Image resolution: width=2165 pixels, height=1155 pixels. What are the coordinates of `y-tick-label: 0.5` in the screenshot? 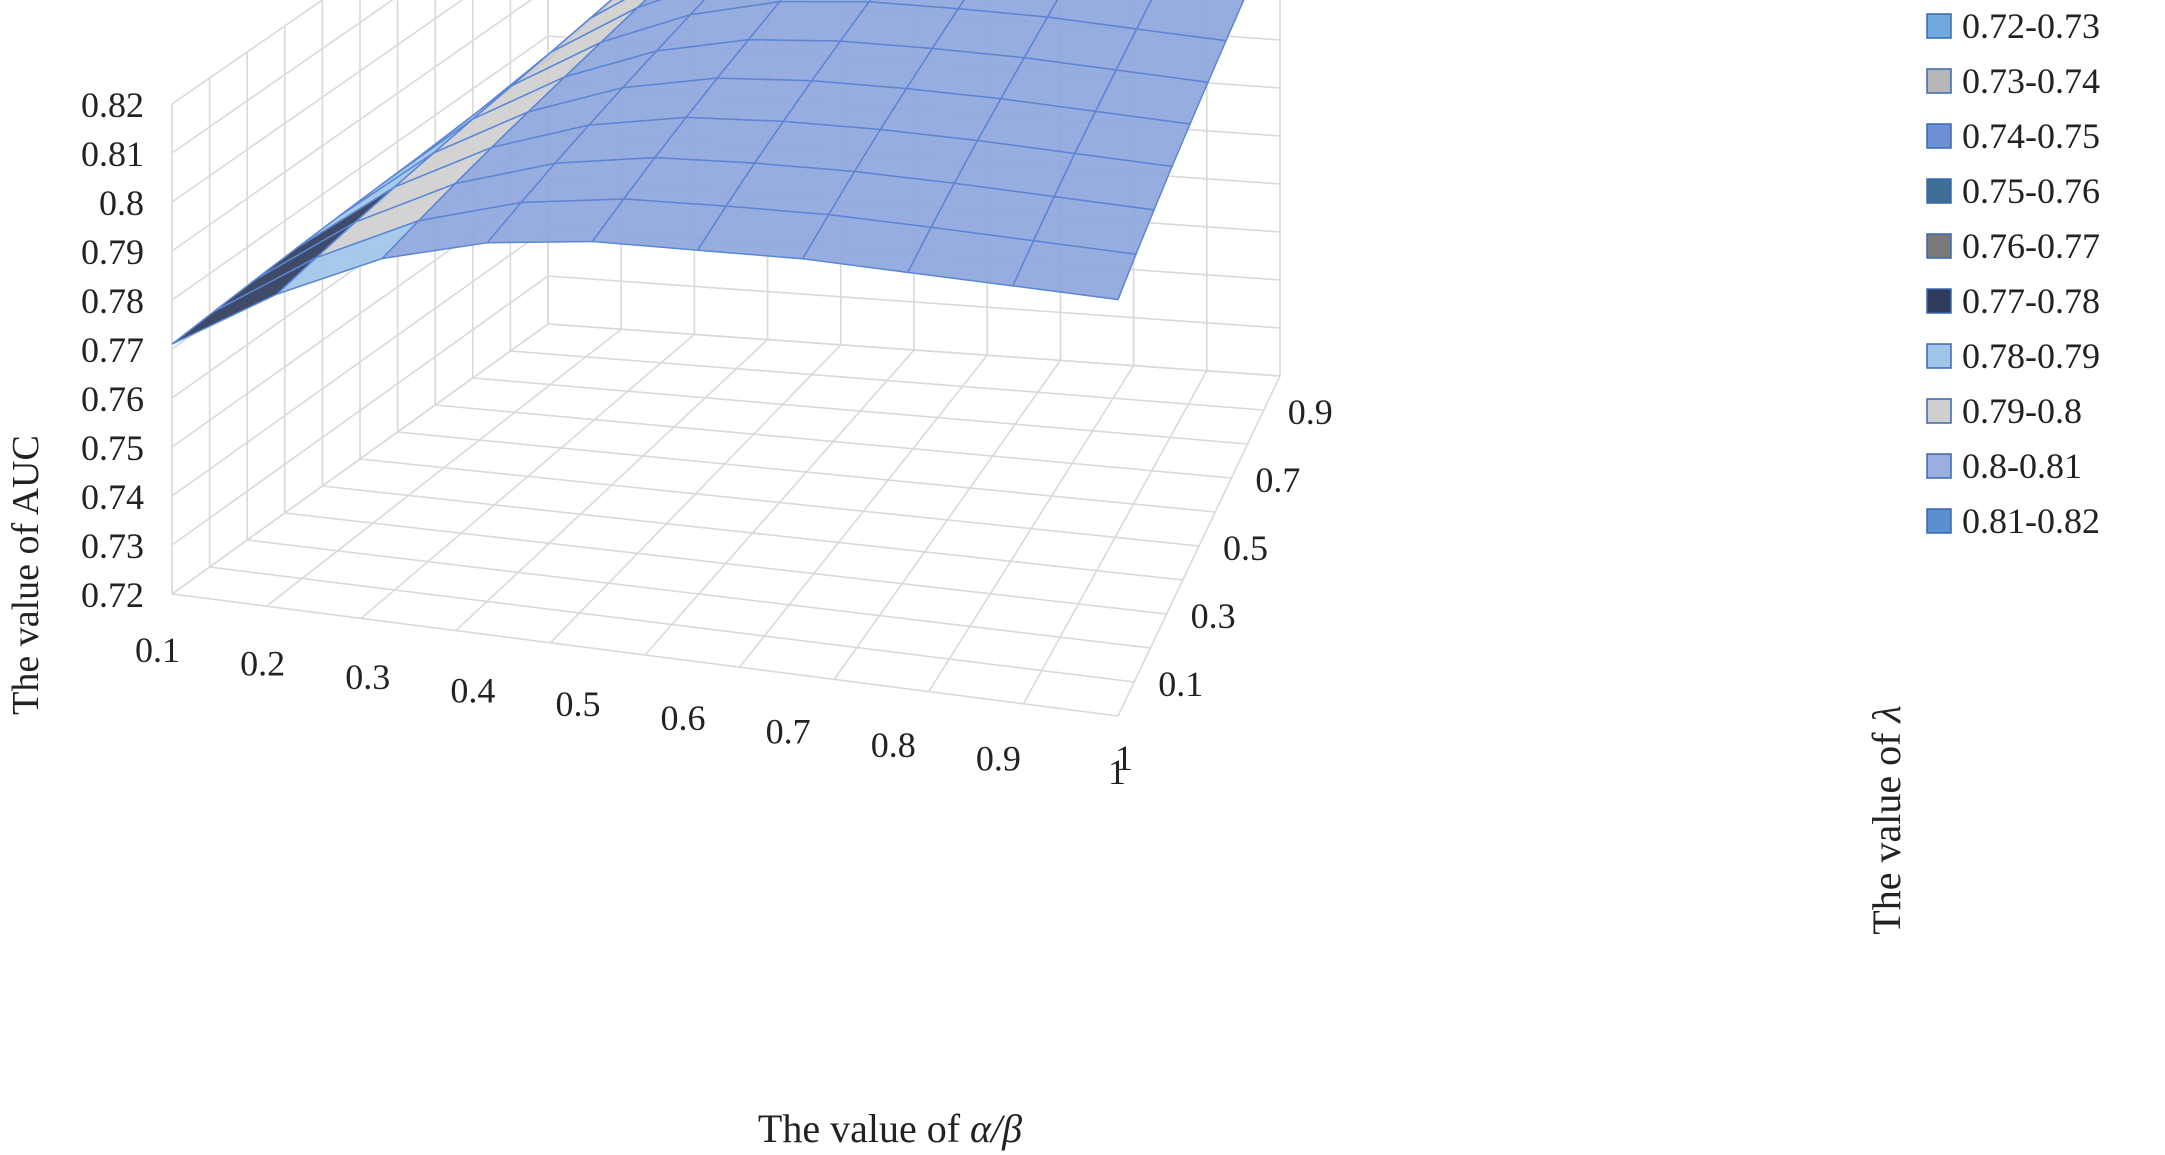 It's located at (1245, 548).